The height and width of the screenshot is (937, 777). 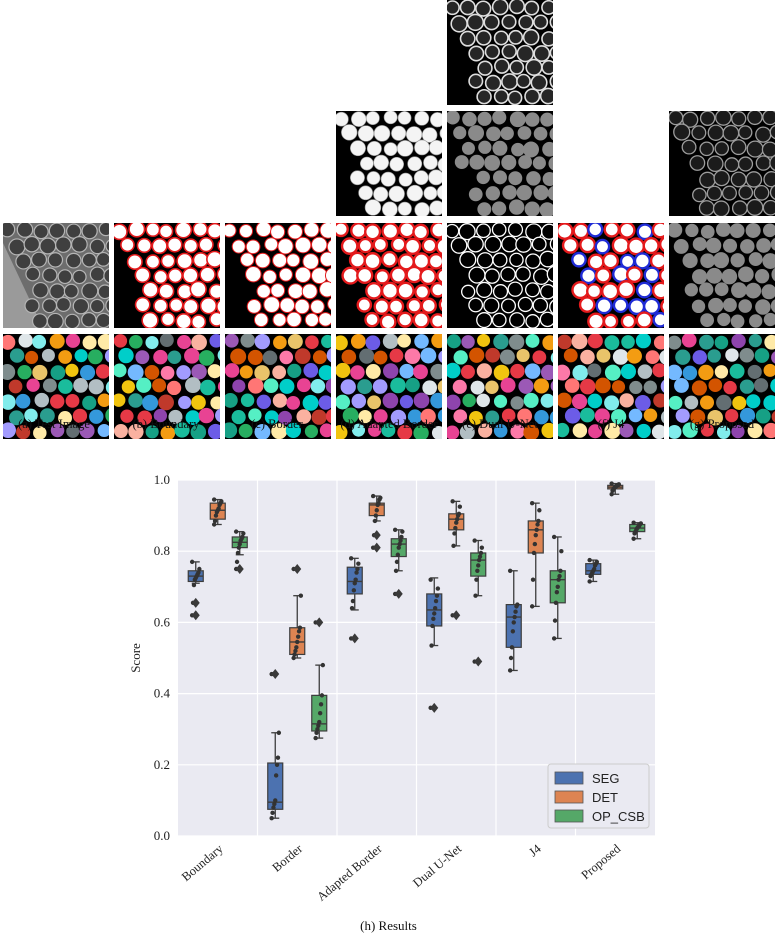 What do you see at coordinates (288, 858) in the screenshot?
I see `x-tick-label: Border` at bounding box center [288, 858].